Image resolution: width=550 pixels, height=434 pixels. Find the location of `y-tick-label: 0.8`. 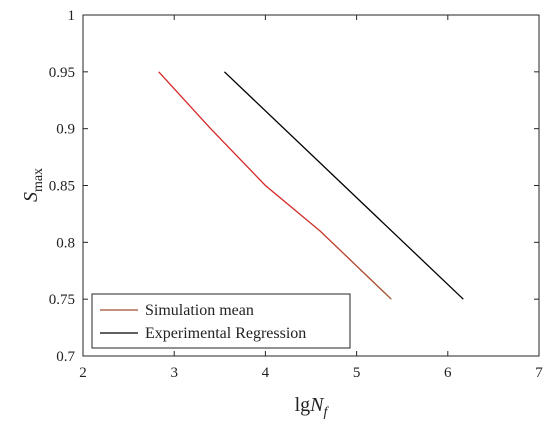

y-tick-label: 0.8 is located at coordinates (65, 243).